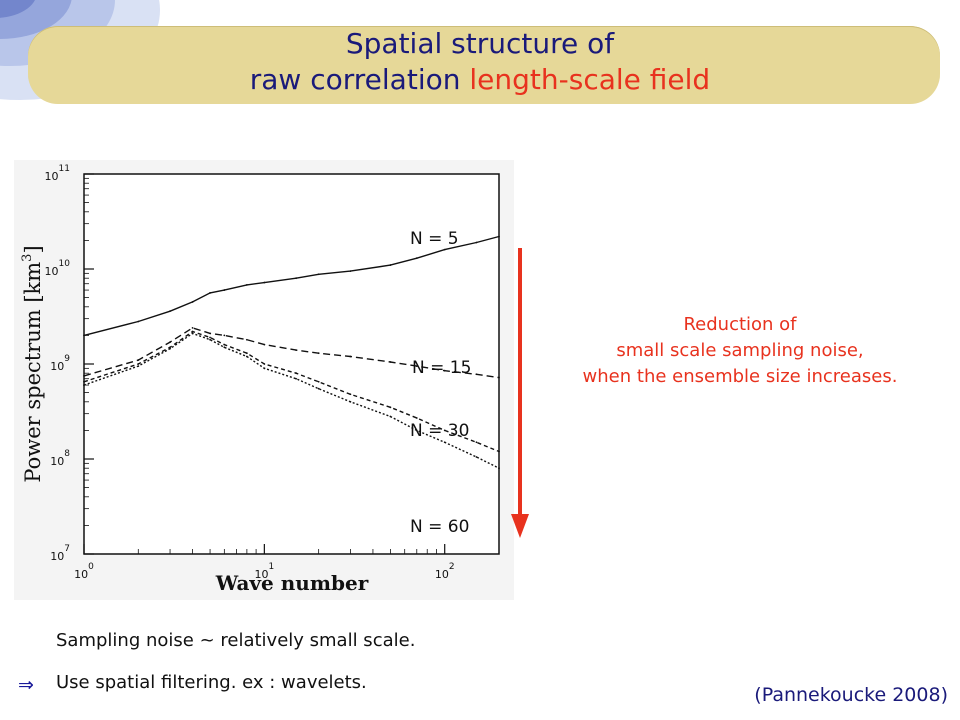 The image size is (960, 720). I want to click on y-axis-label-exponent: 3, so click(27, 258).